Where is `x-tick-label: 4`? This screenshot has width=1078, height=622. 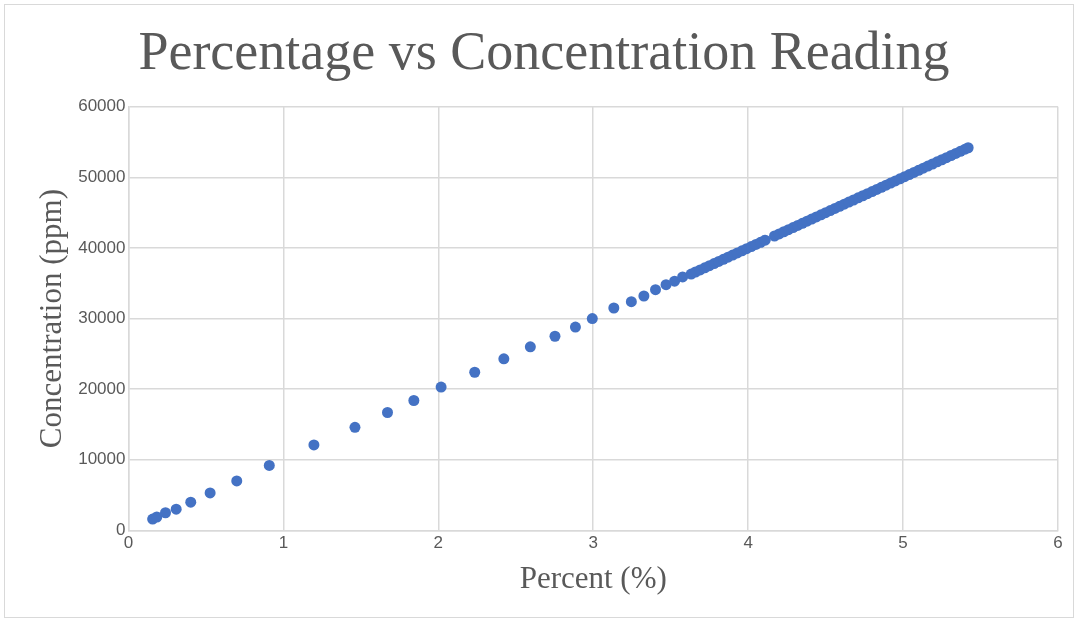 x-tick-label: 4 is located at coordinates (748, 543).